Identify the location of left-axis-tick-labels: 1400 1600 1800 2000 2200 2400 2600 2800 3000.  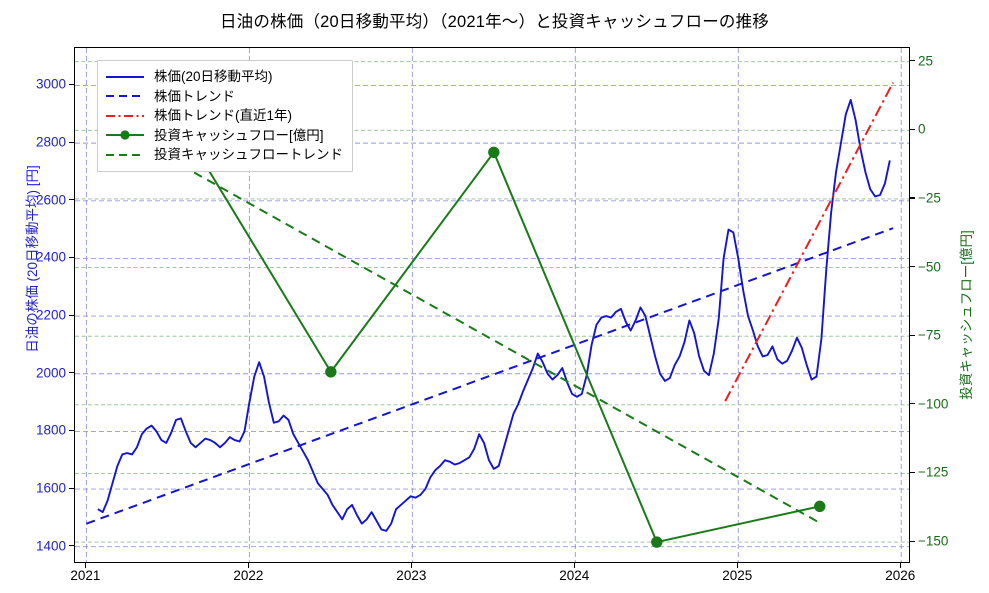
(33, 305).